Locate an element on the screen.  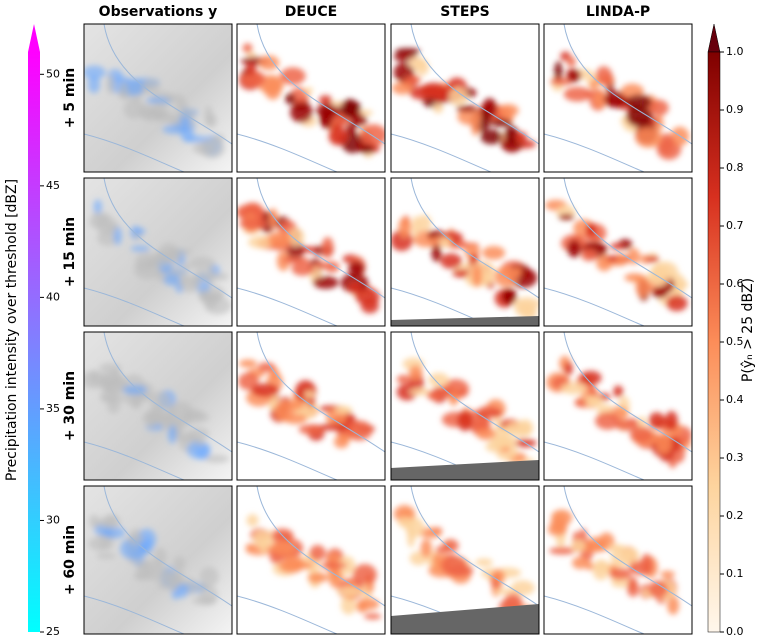
row-label: + 5 min is located at coordinates (70, 98).